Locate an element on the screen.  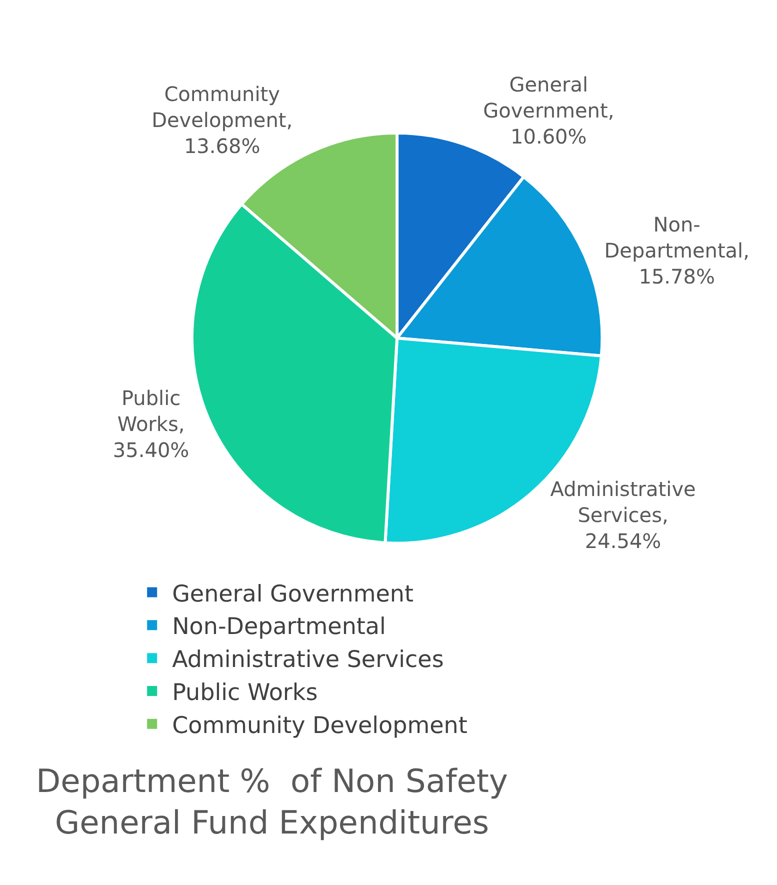
data-label: Community Development, 13.68% is located at coordinates (222, 120).